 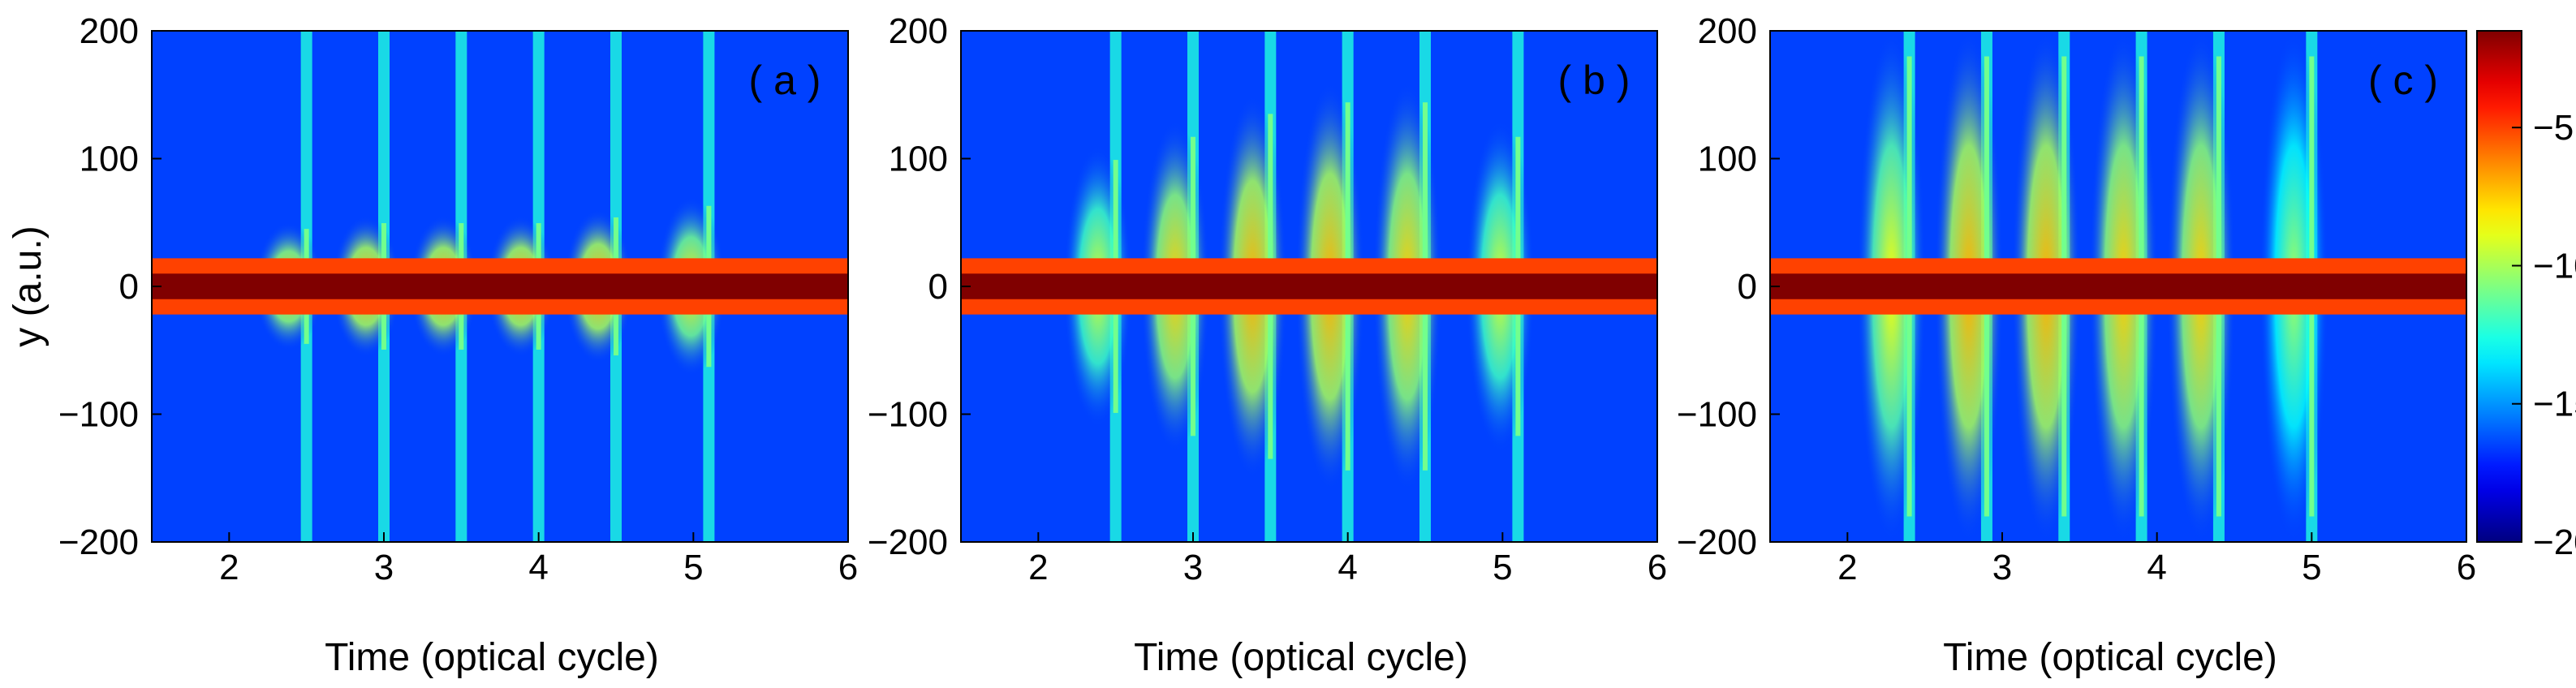 I want to click on colorbar-tick-label: −10, so click(x=2555, y=266).